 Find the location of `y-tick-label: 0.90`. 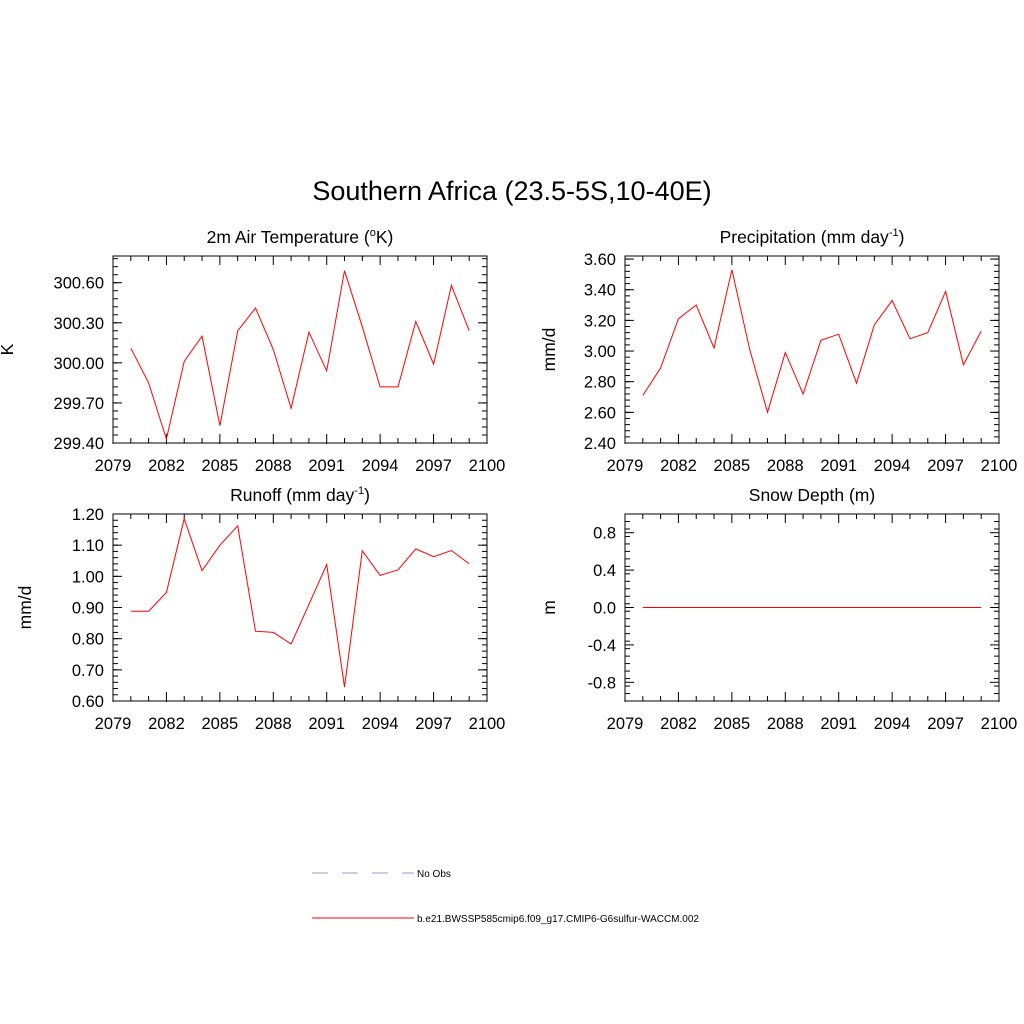

y-tick-label: 0.90 is located at coordinates (88, 609).